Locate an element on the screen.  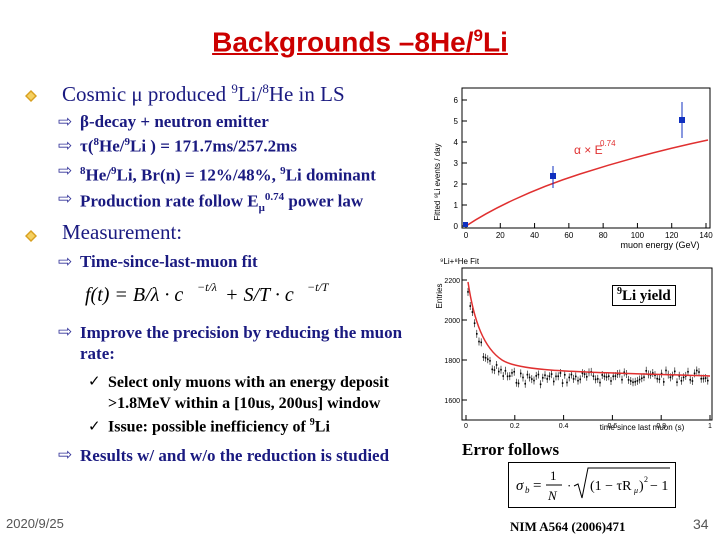
error-follows-text: Error follows is located at coordinates (511, 449).